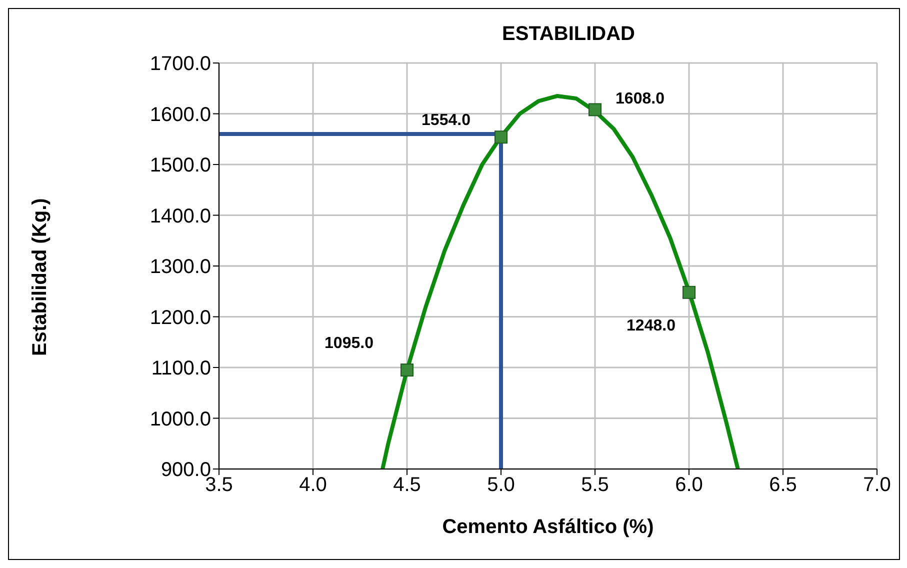 The image size is (907, 568). Describe the element at coordinates (181, 369) in the screenshot. I see `y-tick-label: 1100.0` at that location.